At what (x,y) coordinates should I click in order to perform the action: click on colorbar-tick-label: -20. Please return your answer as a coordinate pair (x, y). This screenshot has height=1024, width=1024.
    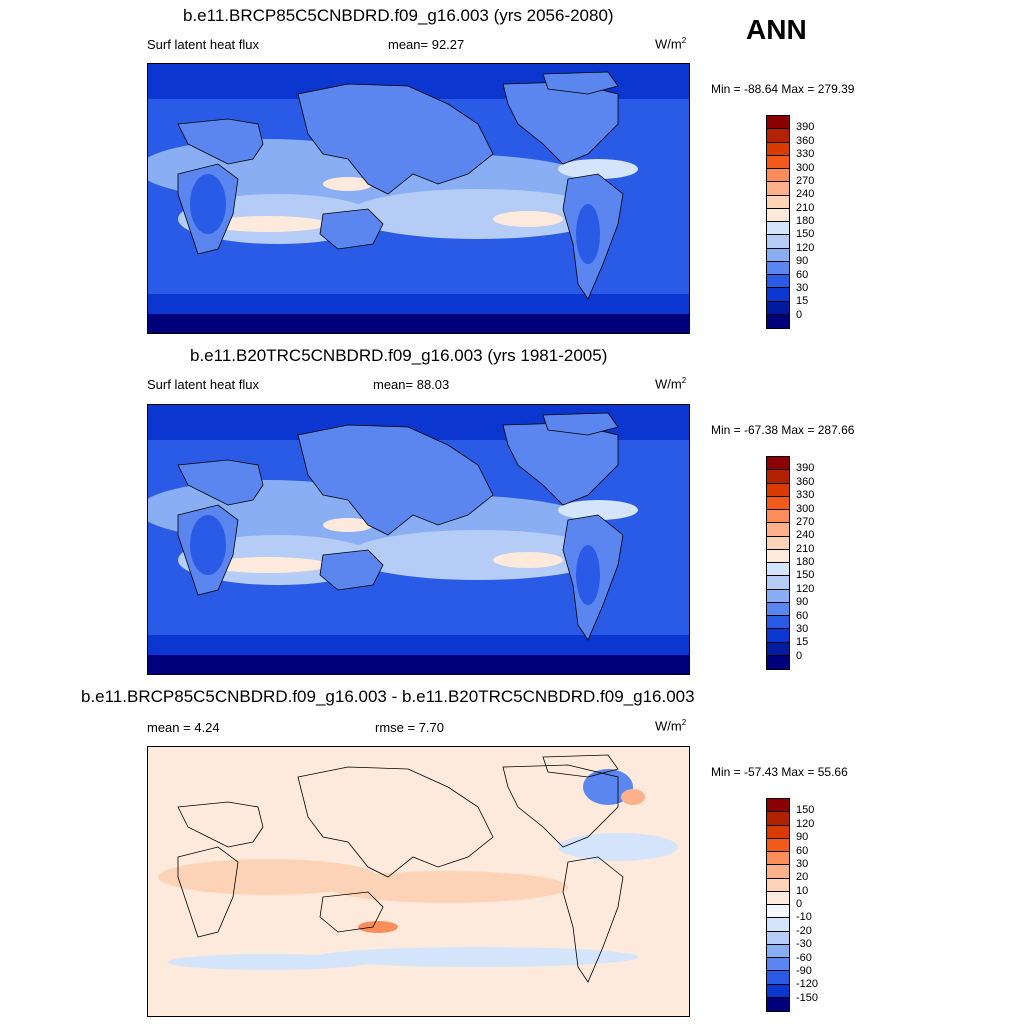
    Looking at the image, I should click on (804, 930).